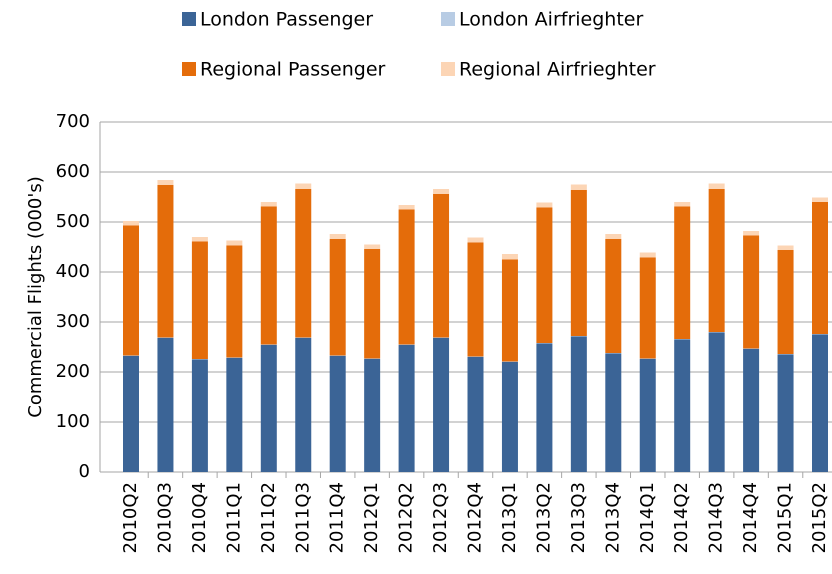  I want to click on x-tick-label: 2012Q3, so click(440, 517).